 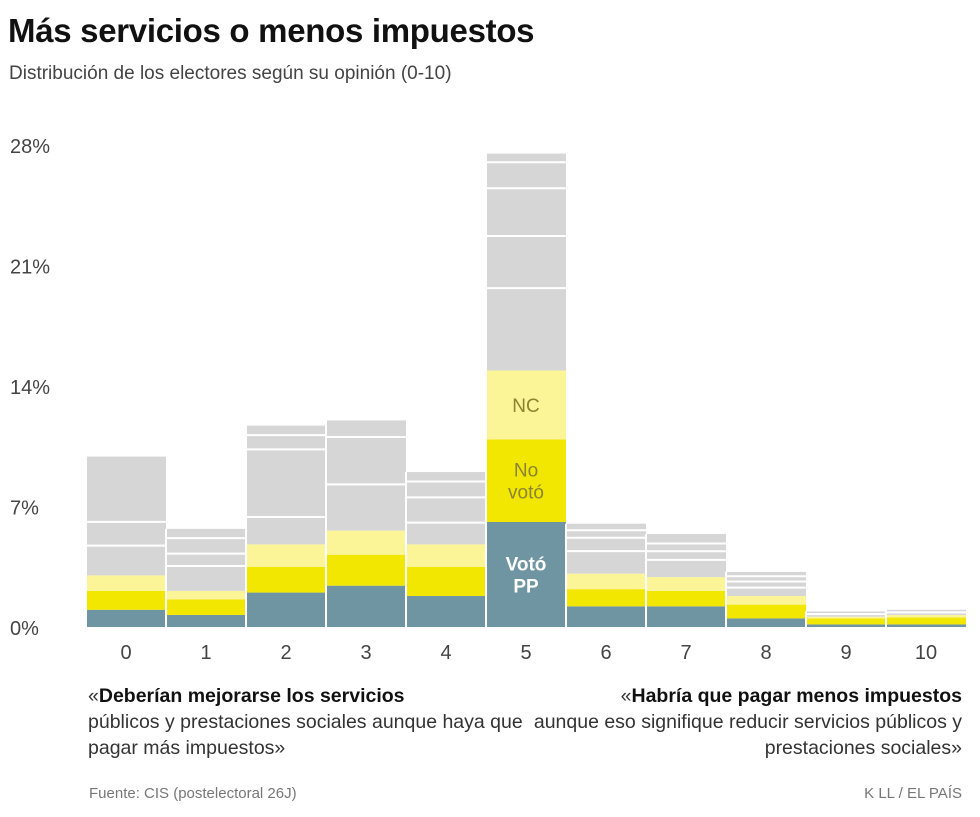 What do you see at coordinates (526, 493) in the screenshot?
I see `segment-label-line: votó` at bounding box center [526, 493].